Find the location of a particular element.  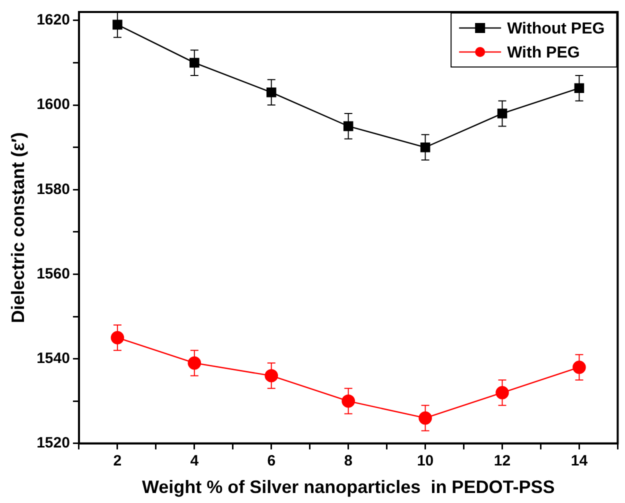

legend-label: Without PEG is located at coordinates (556, 29).